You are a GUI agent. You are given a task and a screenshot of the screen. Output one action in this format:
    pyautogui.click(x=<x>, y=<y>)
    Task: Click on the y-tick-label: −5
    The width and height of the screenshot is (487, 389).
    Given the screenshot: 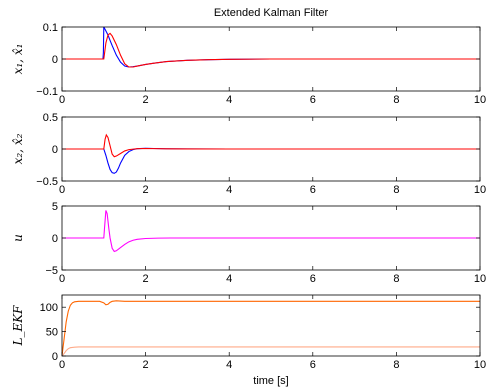 What is the action you would take?
    pyautogui.click(x=51, y=271)
    